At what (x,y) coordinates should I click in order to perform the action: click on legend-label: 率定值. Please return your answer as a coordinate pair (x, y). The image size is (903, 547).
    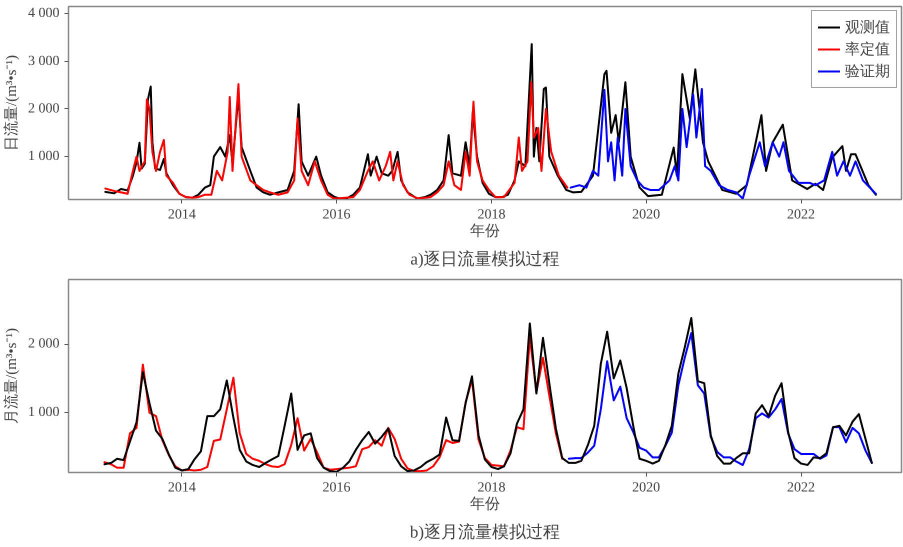
    Looking at the image, I should click on (867, 49).